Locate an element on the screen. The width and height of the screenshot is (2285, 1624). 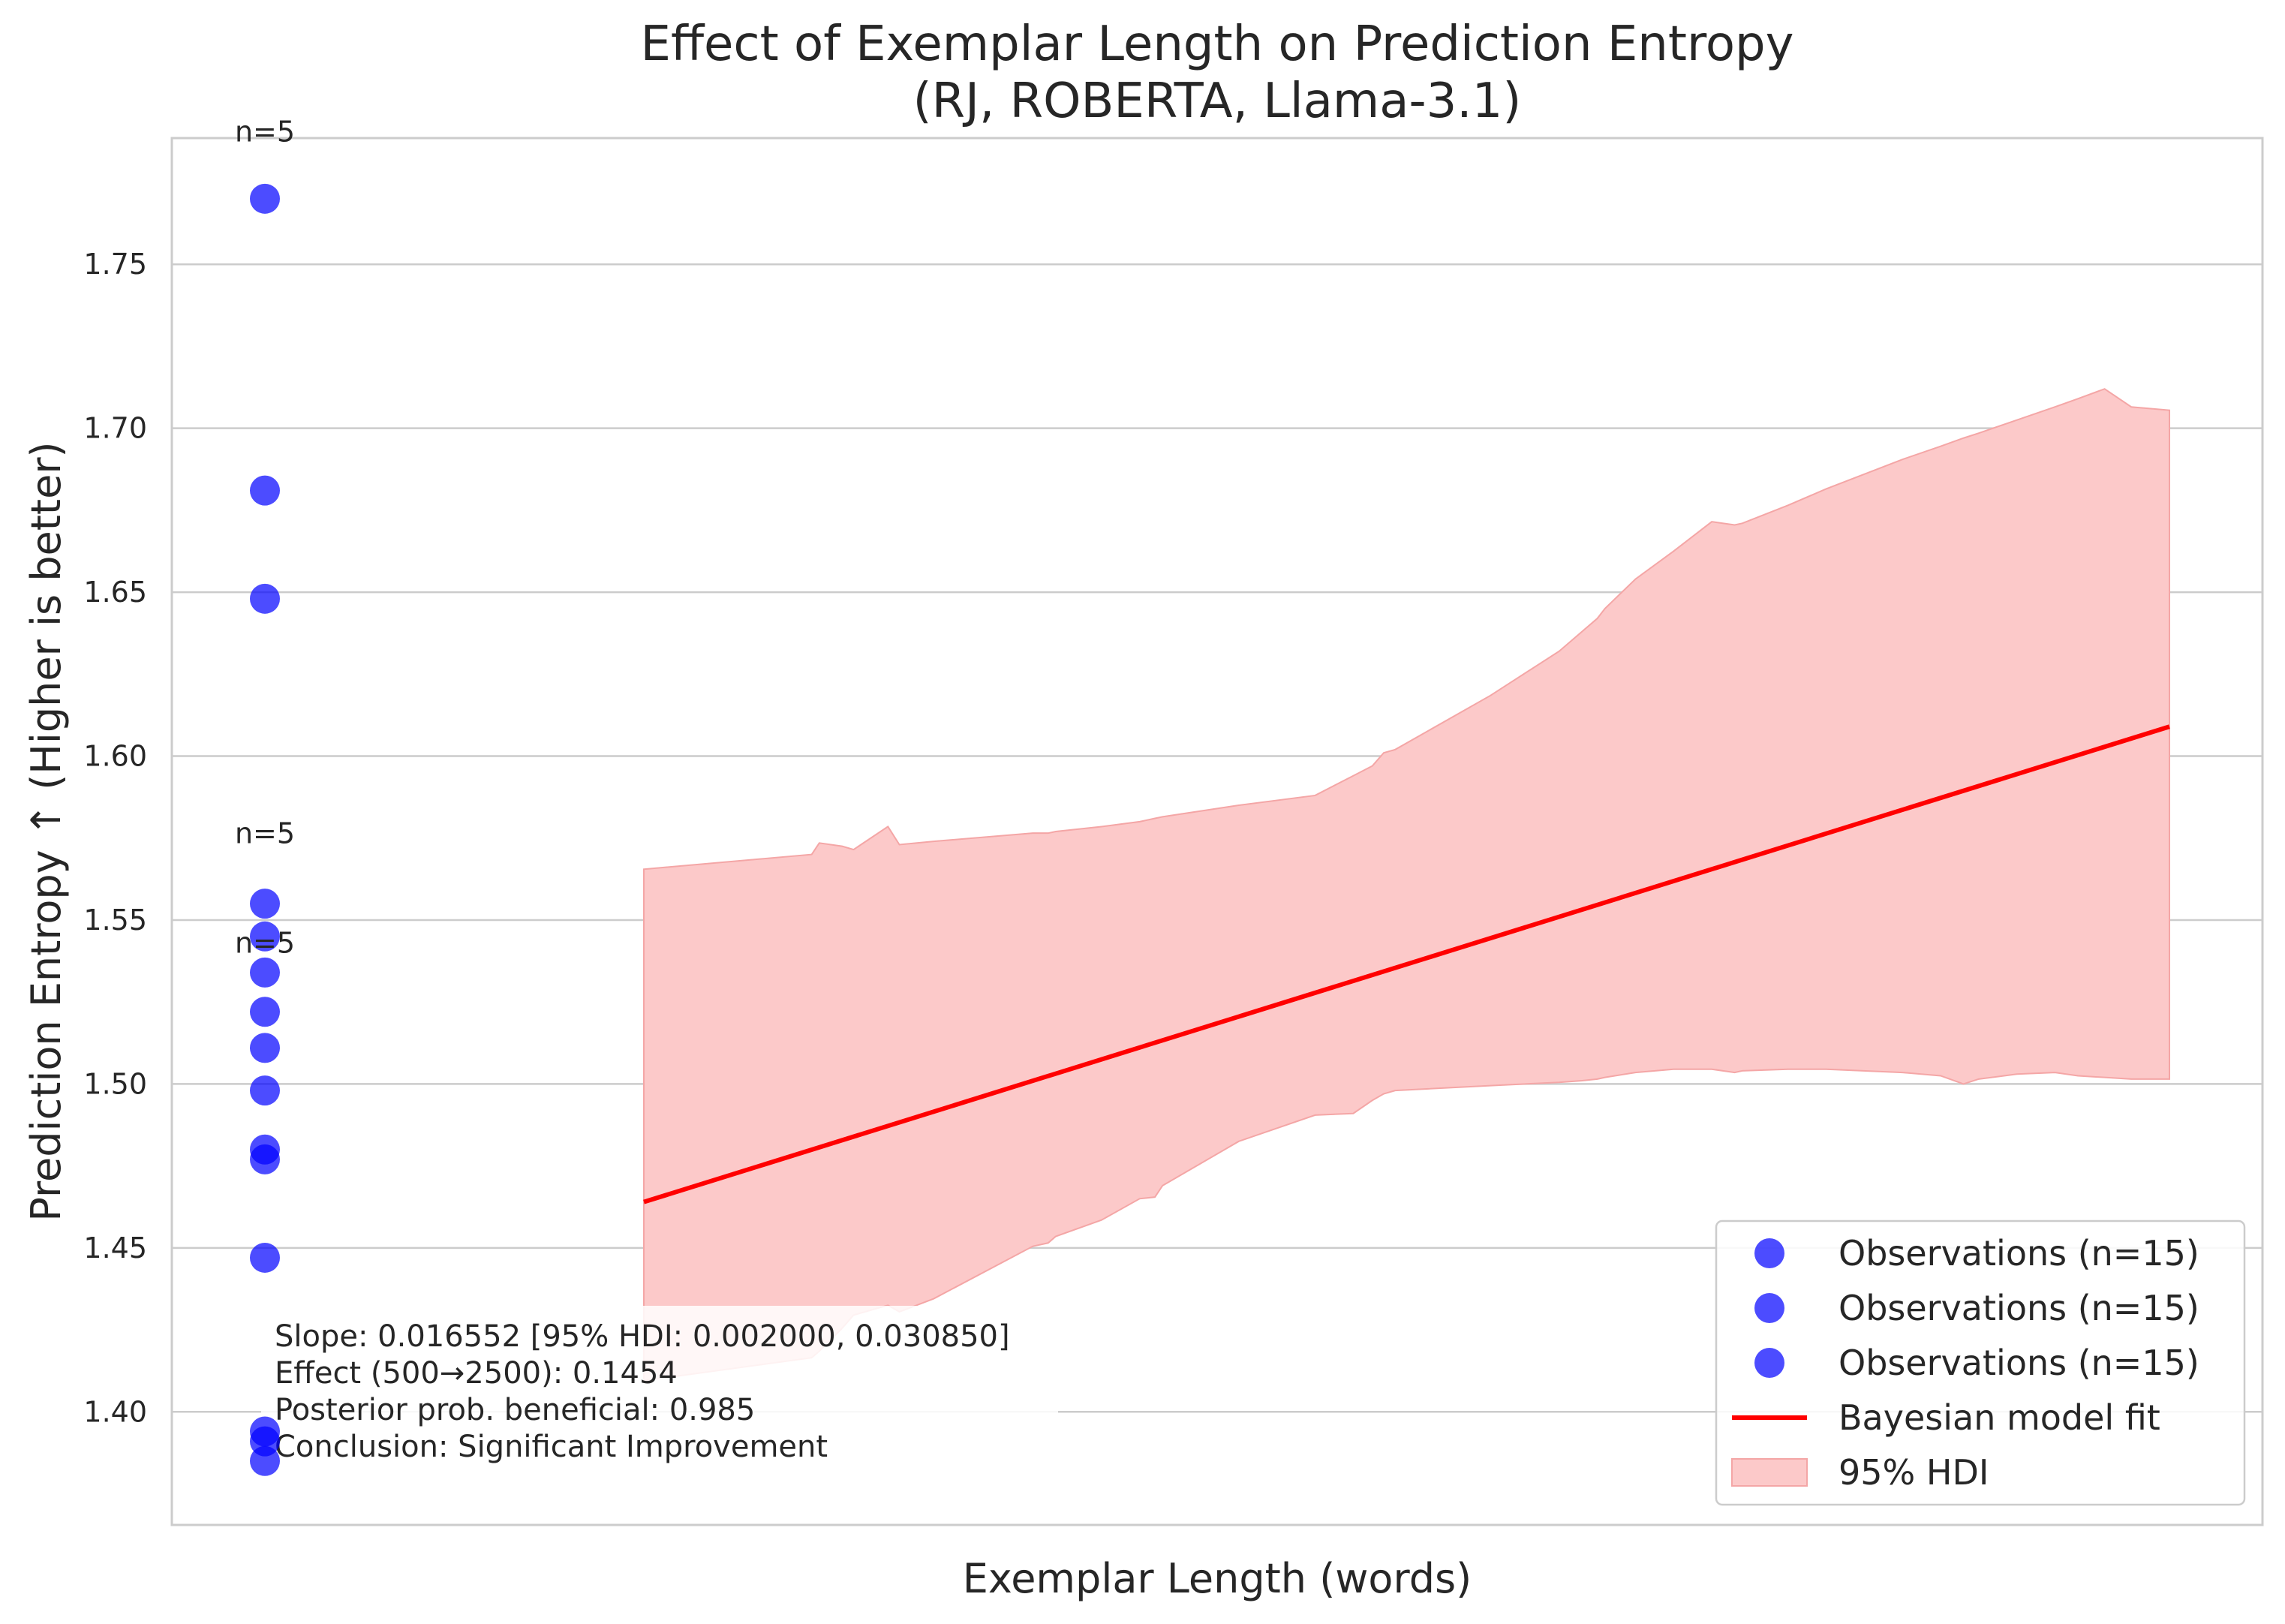
y-tick-labels: 1.40 1.45 1.50 1.55 1.60 1.65 1.70 1.75 is located at coordinates (115, 838).